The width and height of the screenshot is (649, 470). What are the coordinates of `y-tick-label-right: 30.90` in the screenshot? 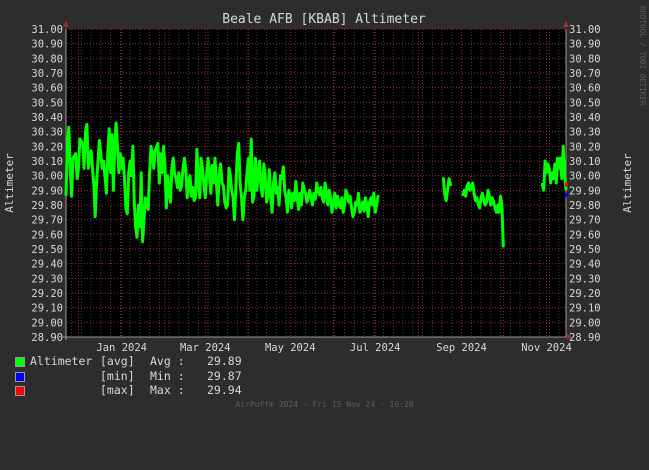 It's located at (585, 45).